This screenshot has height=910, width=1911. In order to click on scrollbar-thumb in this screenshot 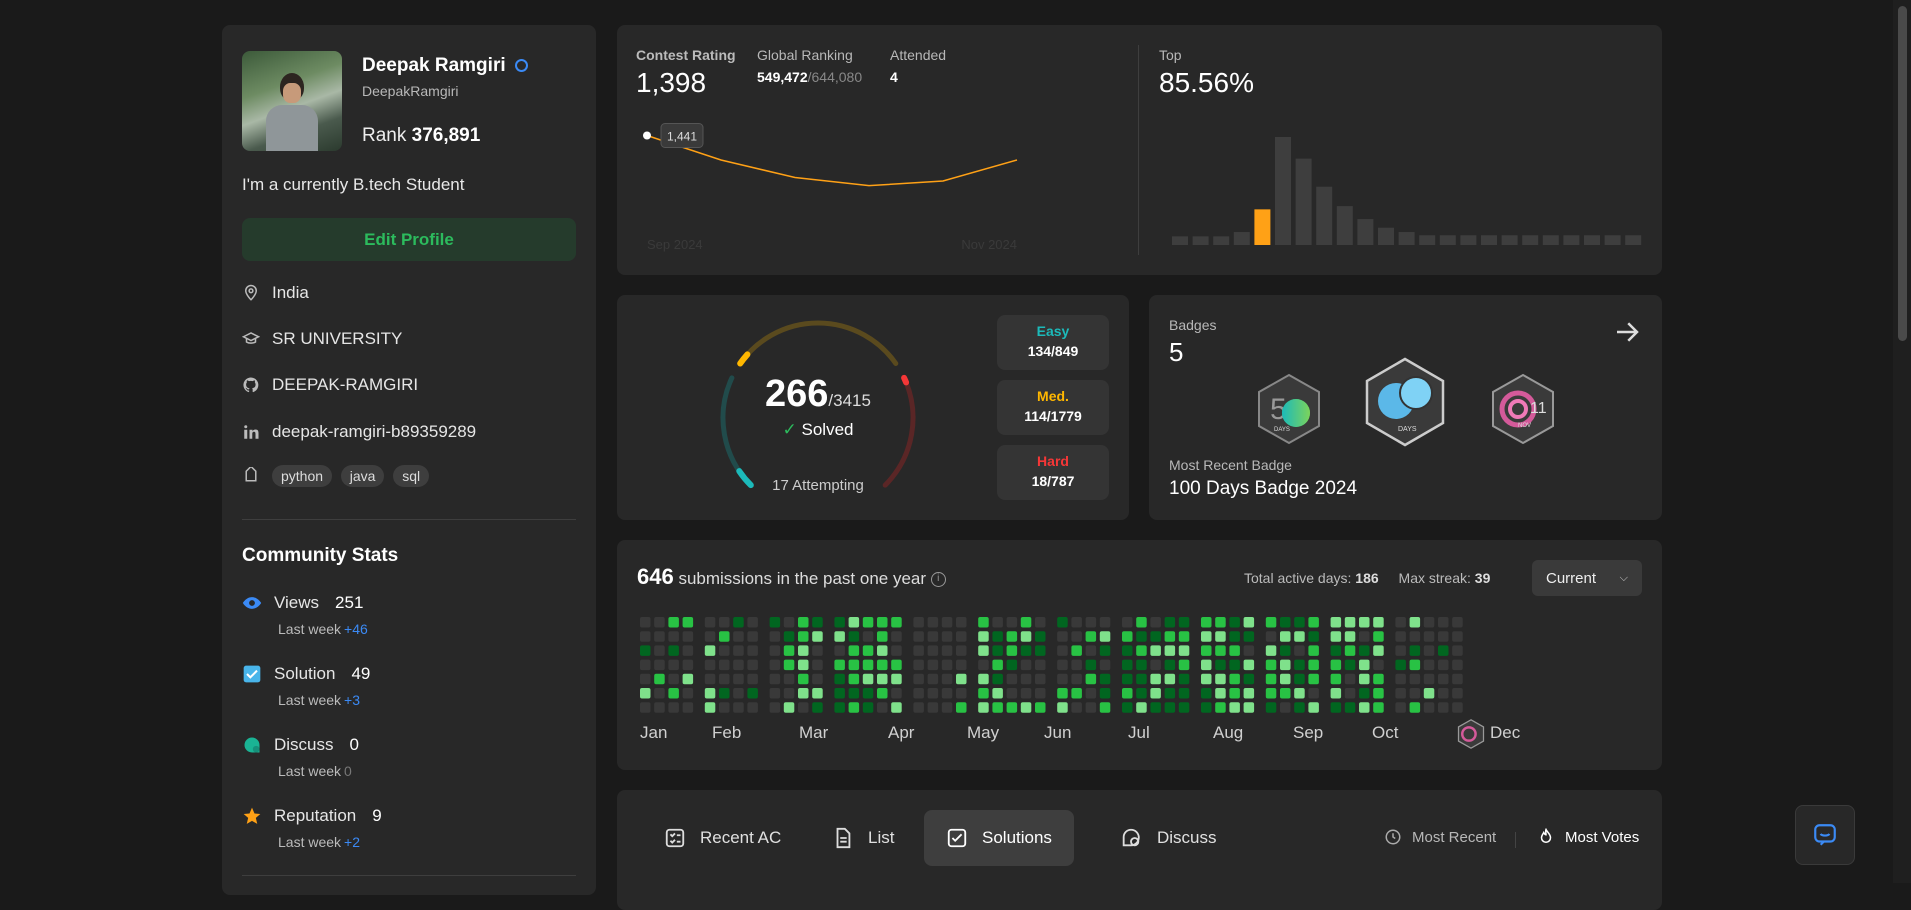, I will do `click(1902, 173)`.